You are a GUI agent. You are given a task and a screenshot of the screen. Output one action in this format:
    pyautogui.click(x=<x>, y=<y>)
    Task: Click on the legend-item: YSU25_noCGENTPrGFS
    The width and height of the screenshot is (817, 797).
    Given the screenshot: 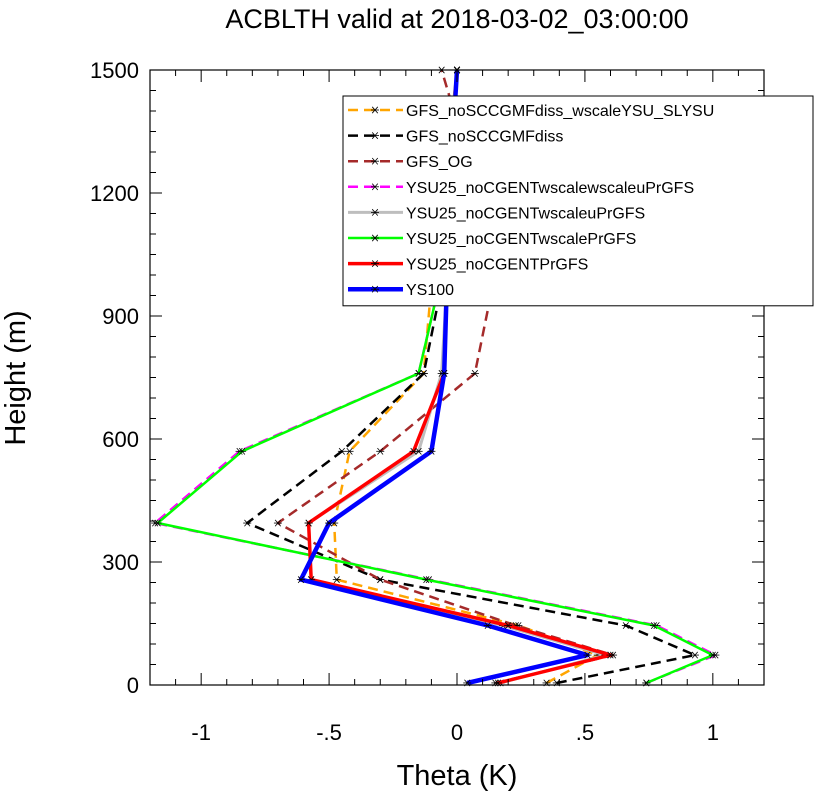 What is the action you would take?
    pyautogui.click(x=468, y=265)
    